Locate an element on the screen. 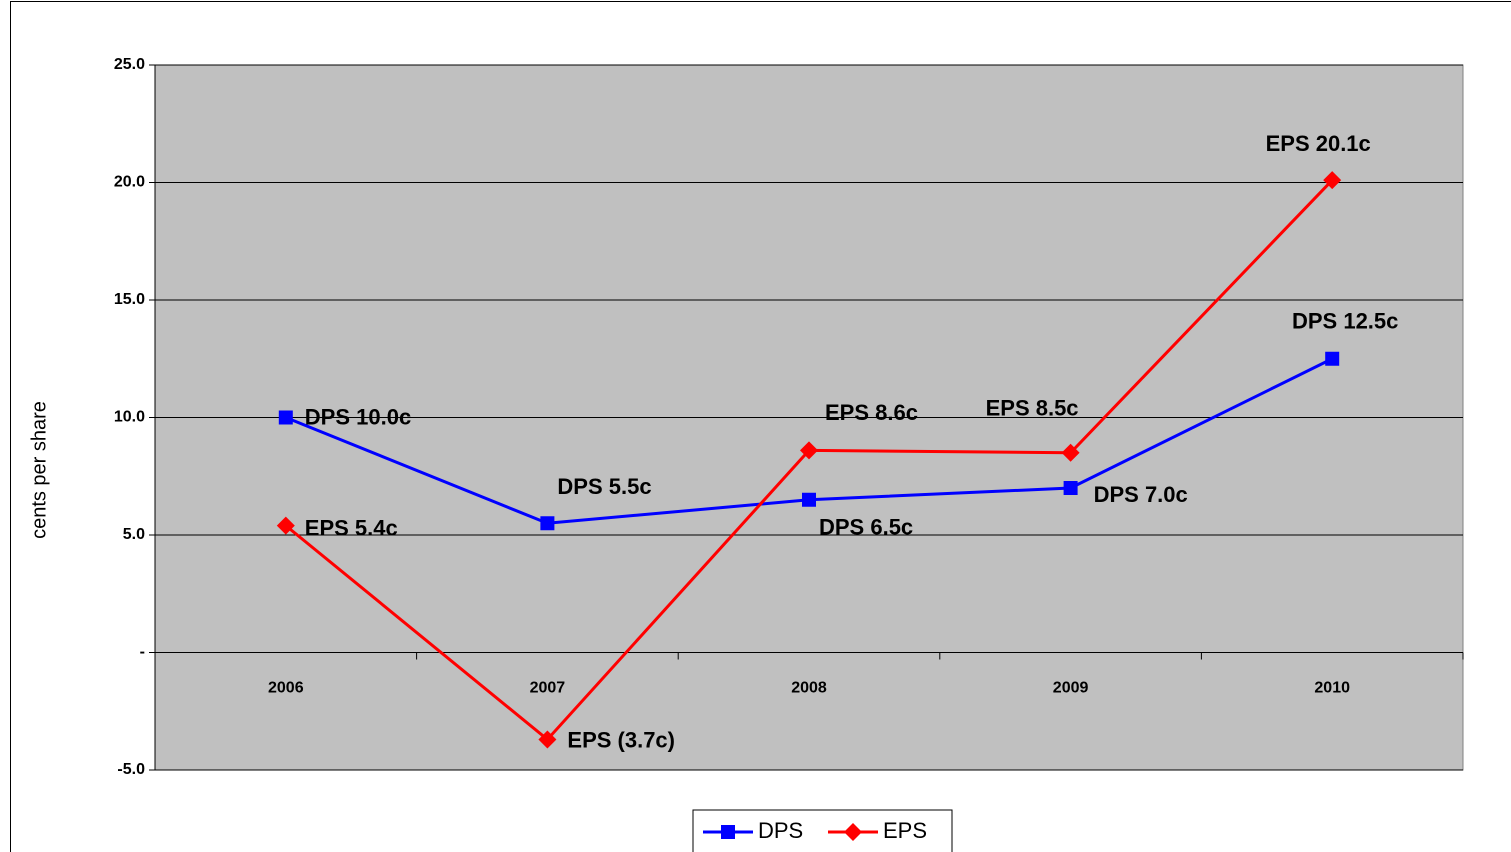 This screenshot has height=852, width=1511. x-tick-label: 2006 is located at coordinates (286, 688).